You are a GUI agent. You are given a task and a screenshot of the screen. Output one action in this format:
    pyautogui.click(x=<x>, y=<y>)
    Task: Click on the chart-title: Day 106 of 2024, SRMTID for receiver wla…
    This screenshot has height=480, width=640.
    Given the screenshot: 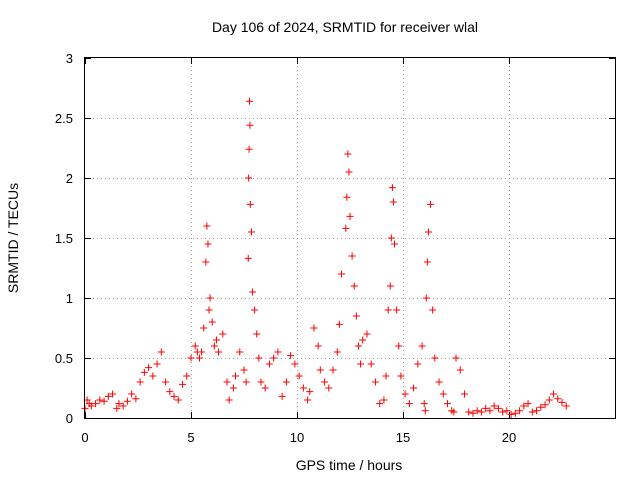 What is the action you would take?
    pyautogui.click(x=345, y=27)
    